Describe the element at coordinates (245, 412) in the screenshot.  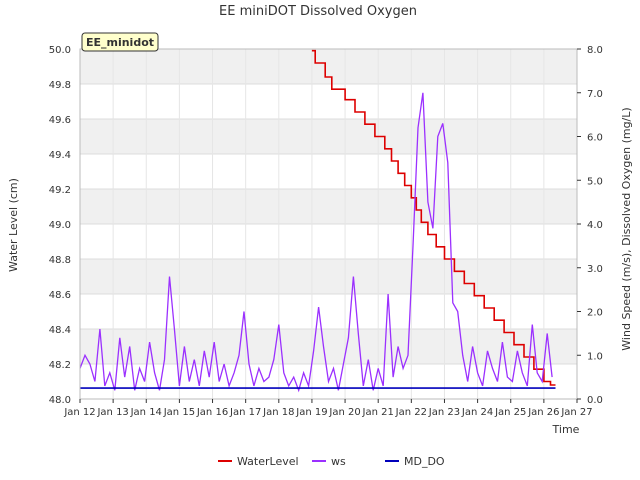
I see `x-tick-label: Jan 17` at that location.